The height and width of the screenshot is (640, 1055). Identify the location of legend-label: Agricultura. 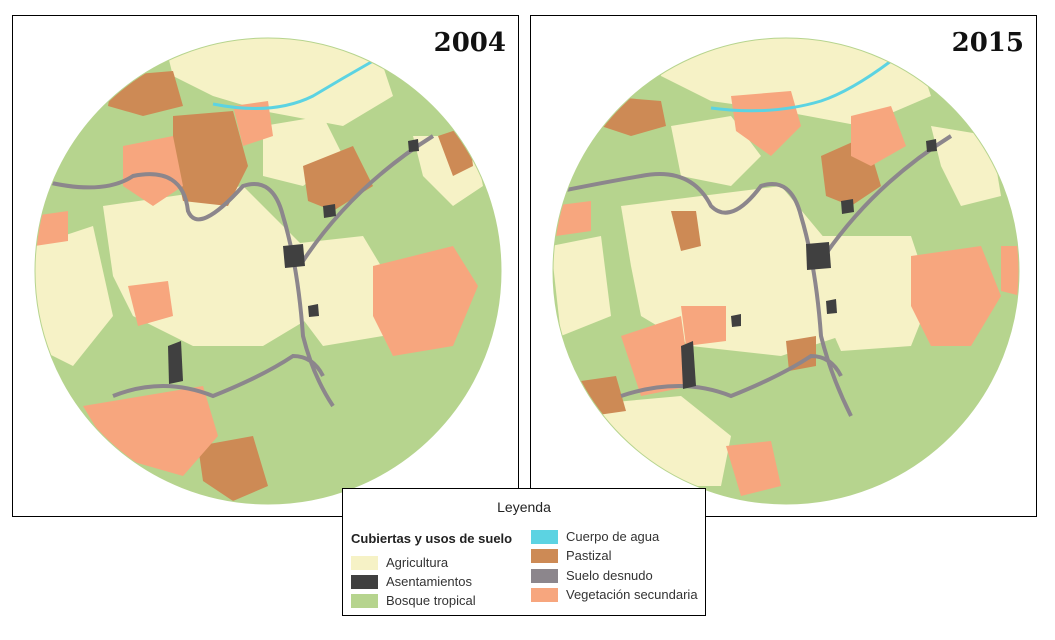
(417, 562).